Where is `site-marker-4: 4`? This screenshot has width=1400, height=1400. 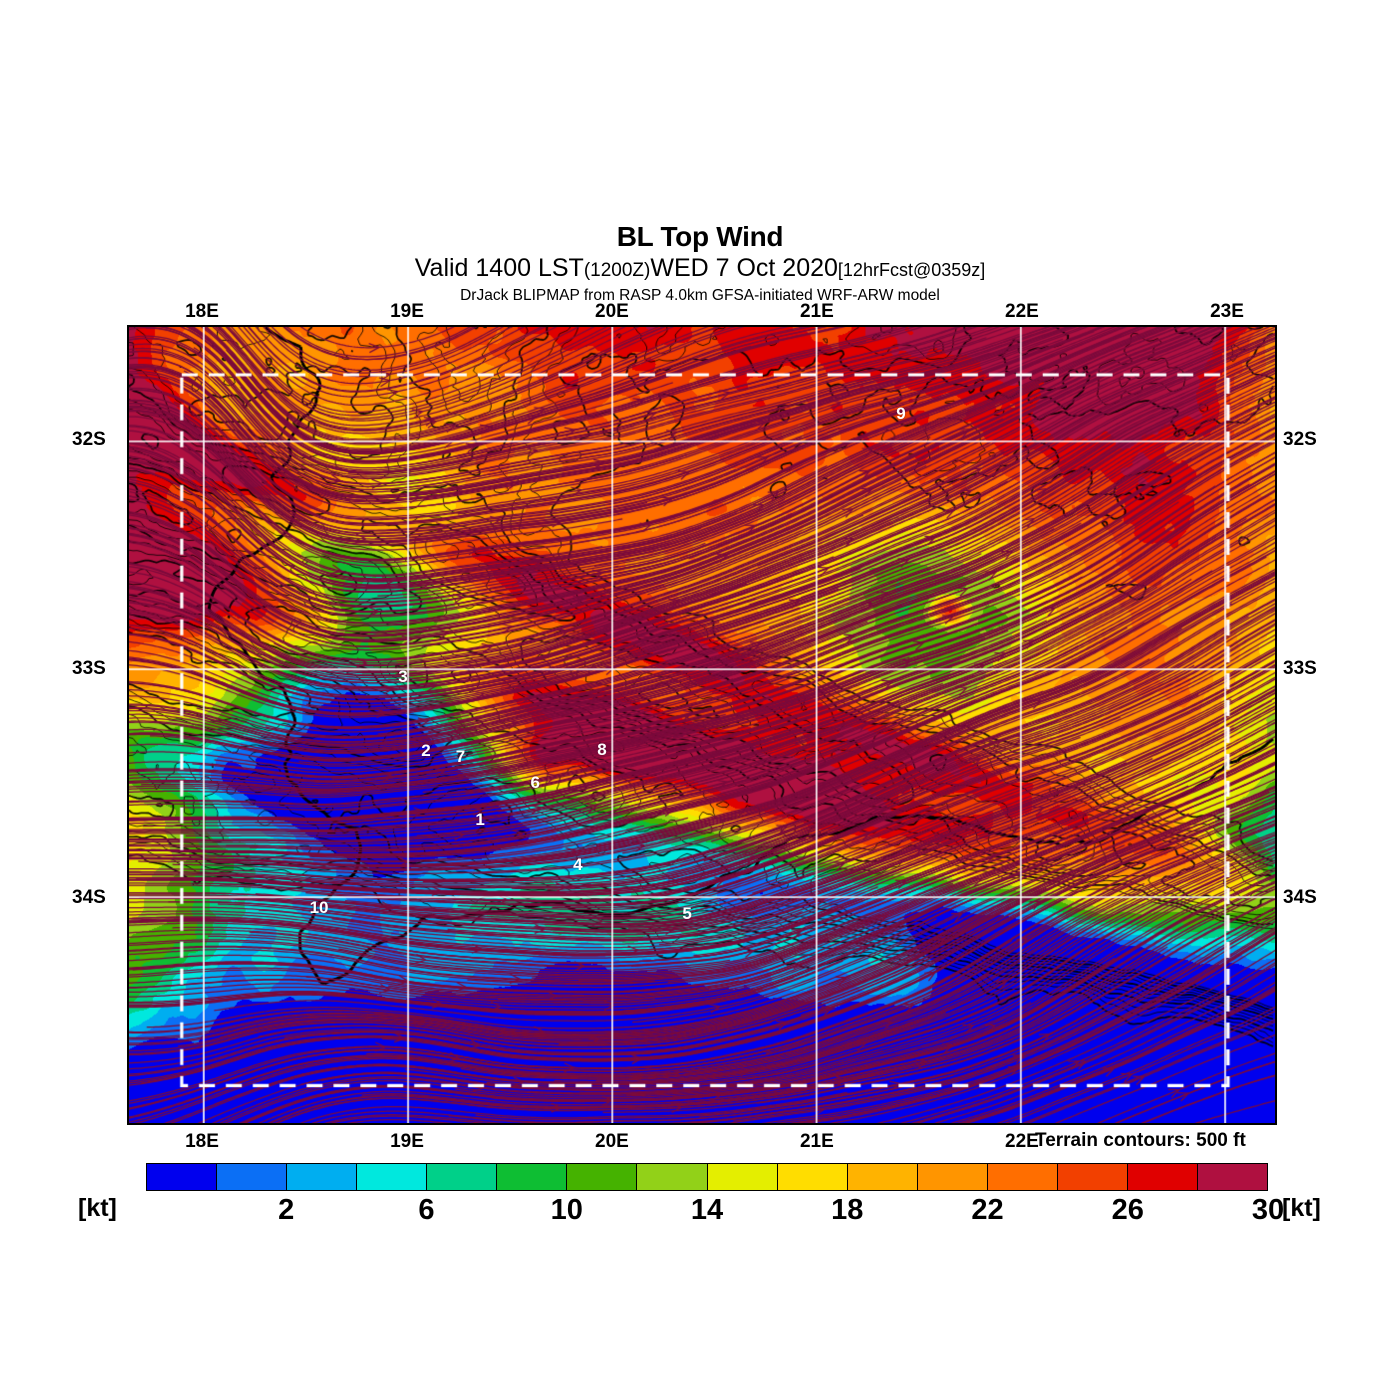
site-marker-4: 4 is located at coordinates (578, 864).